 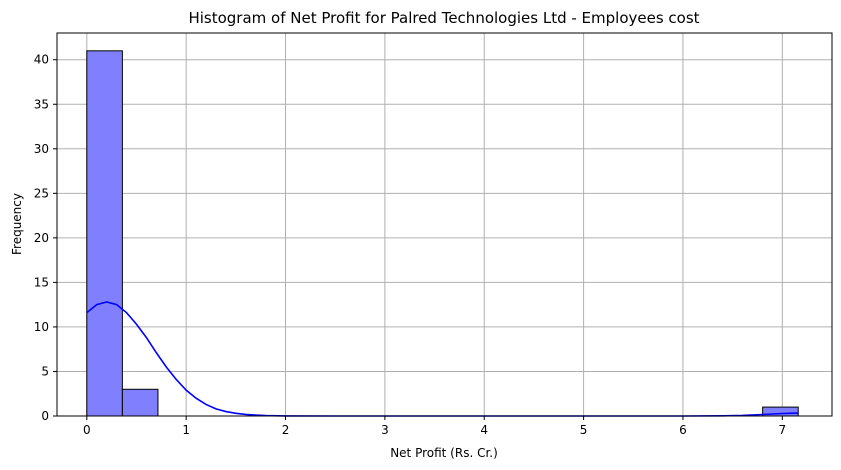 What do you see at coordinates (186, 430) in the screenshot?
I see `x-tick-label: 1` at bounding box center [186, 430].